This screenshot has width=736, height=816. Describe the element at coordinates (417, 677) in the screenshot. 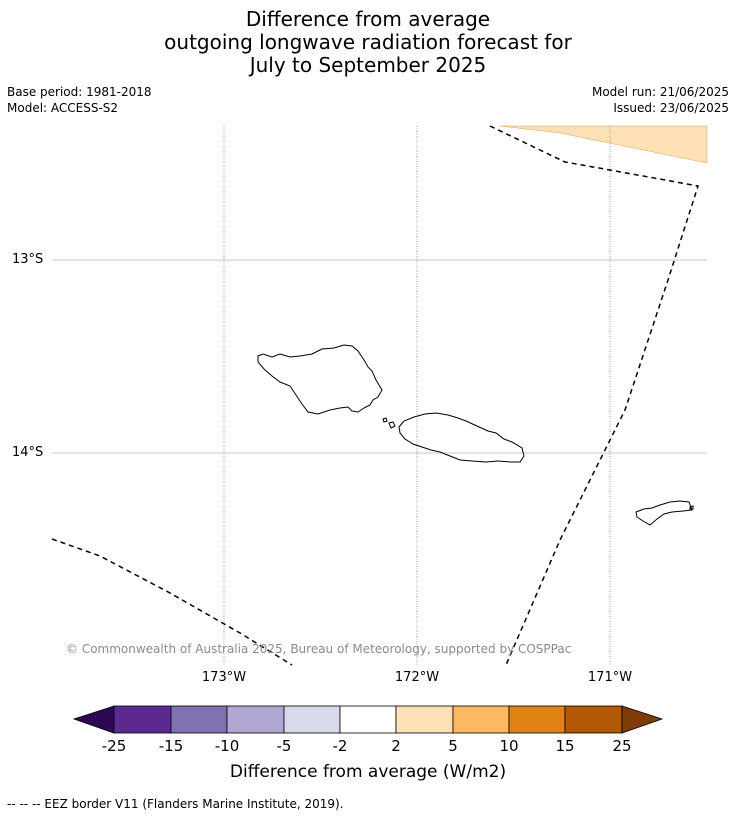

I see `lon-label-172w: 172°W` at that location.